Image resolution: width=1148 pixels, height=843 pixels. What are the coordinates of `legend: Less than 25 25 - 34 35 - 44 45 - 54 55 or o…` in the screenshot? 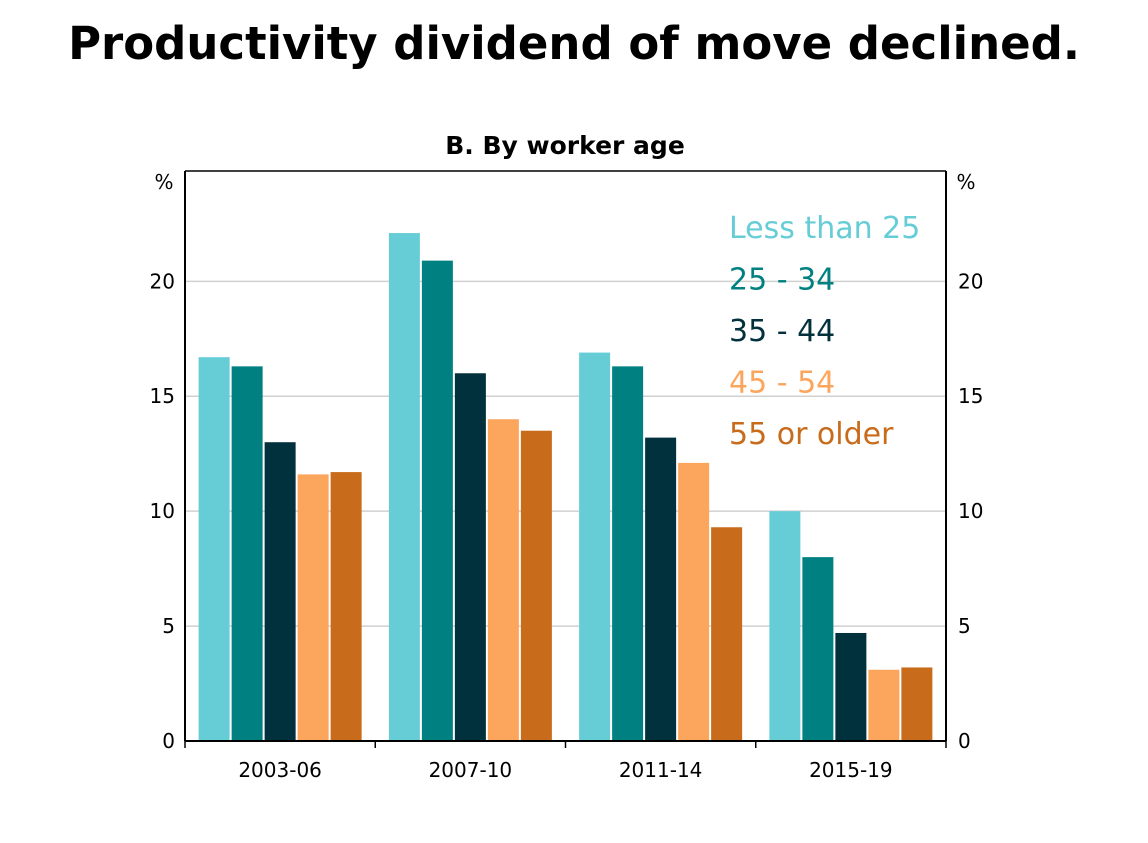 It's located at (824, 331).